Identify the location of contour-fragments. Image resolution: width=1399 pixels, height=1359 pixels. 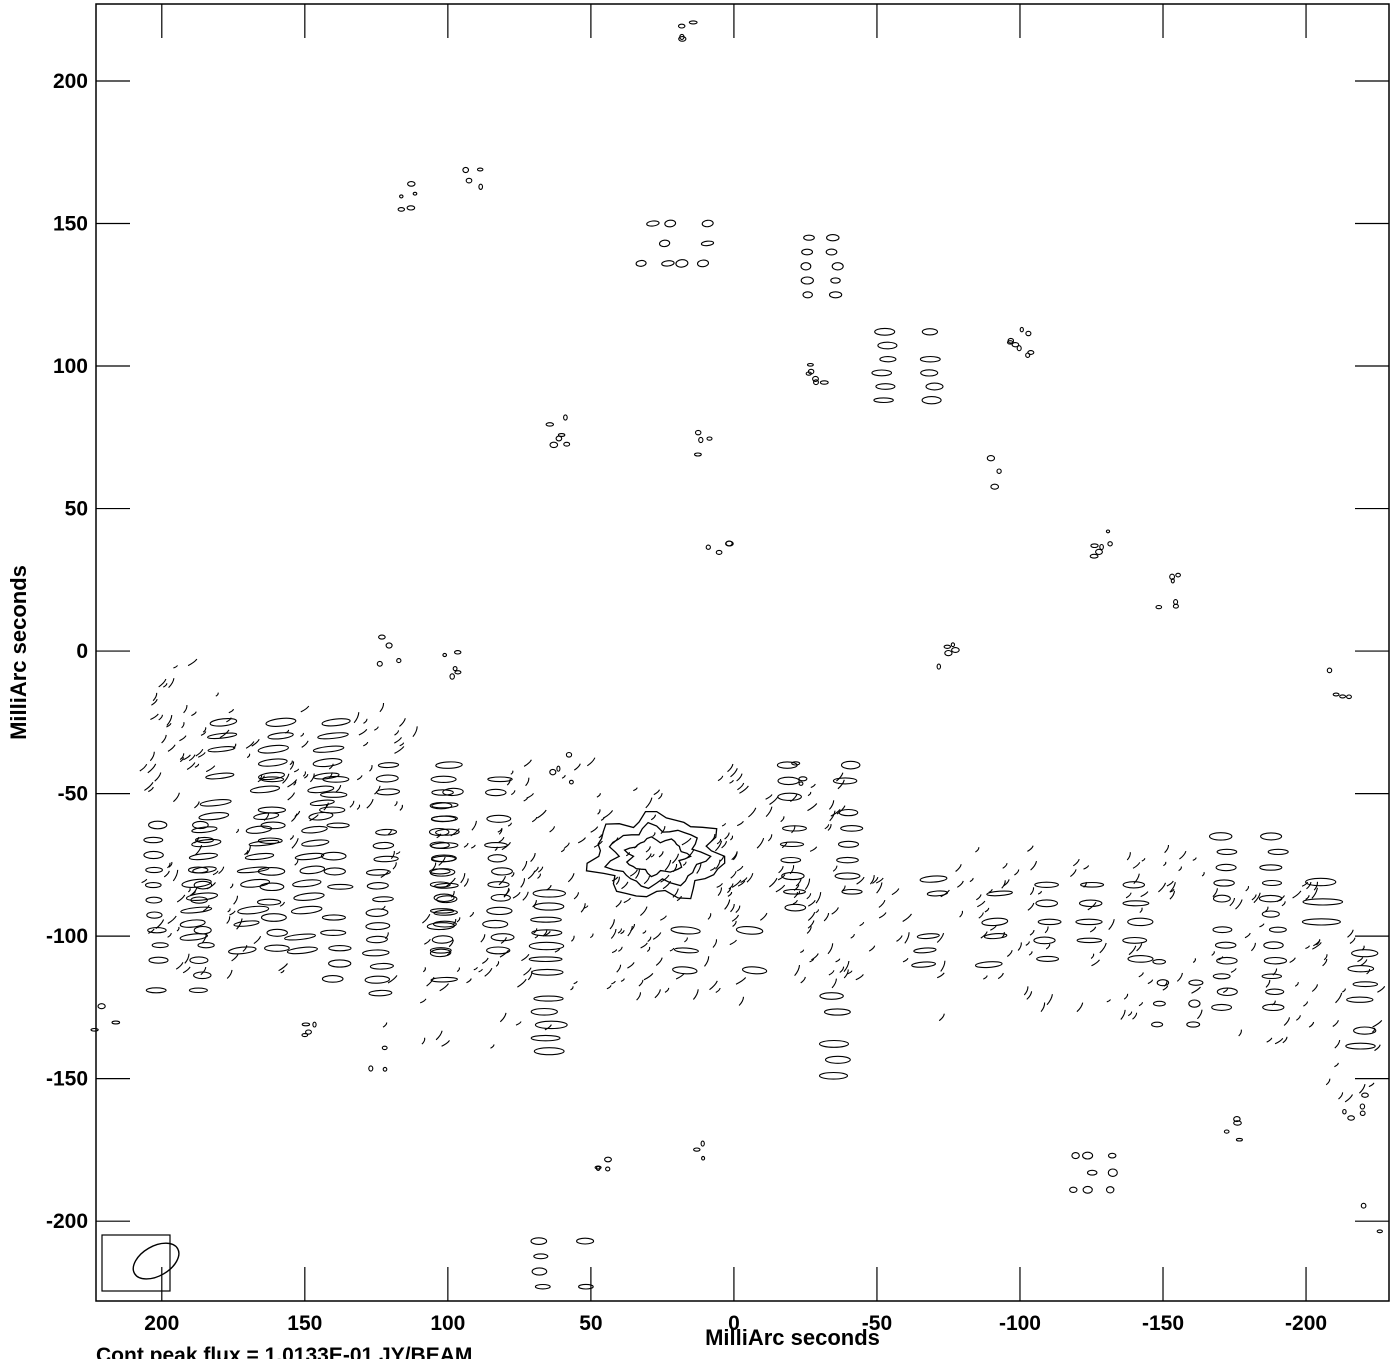
(224, 851).